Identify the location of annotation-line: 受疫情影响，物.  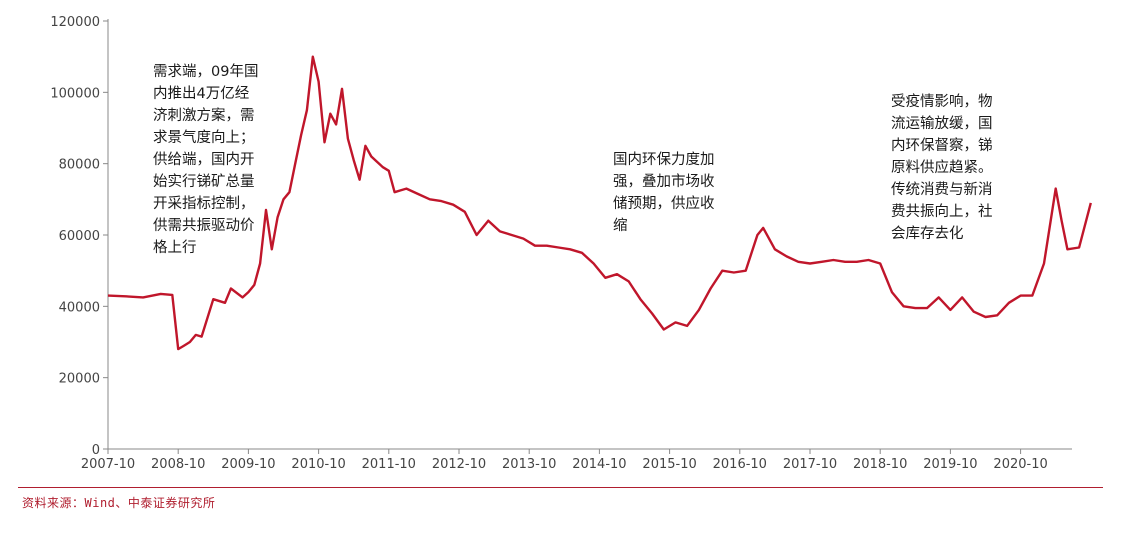
(942, 101).